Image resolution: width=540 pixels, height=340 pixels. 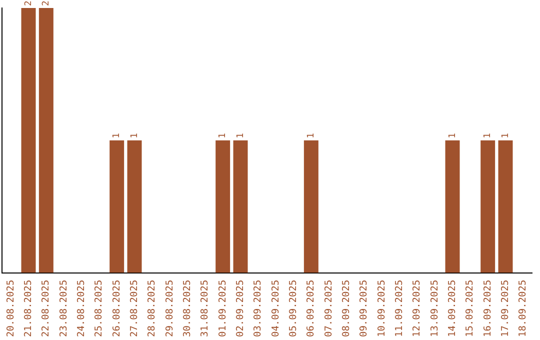 What do you see at coordinates (417, 309) in the screenshot?
I see `x-tick-label: 12.09.2025` at bounding box center [417, 309].